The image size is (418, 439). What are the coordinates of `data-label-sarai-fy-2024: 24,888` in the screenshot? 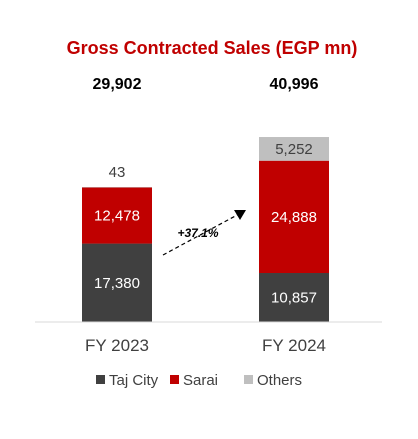 It's located at (294, 217).